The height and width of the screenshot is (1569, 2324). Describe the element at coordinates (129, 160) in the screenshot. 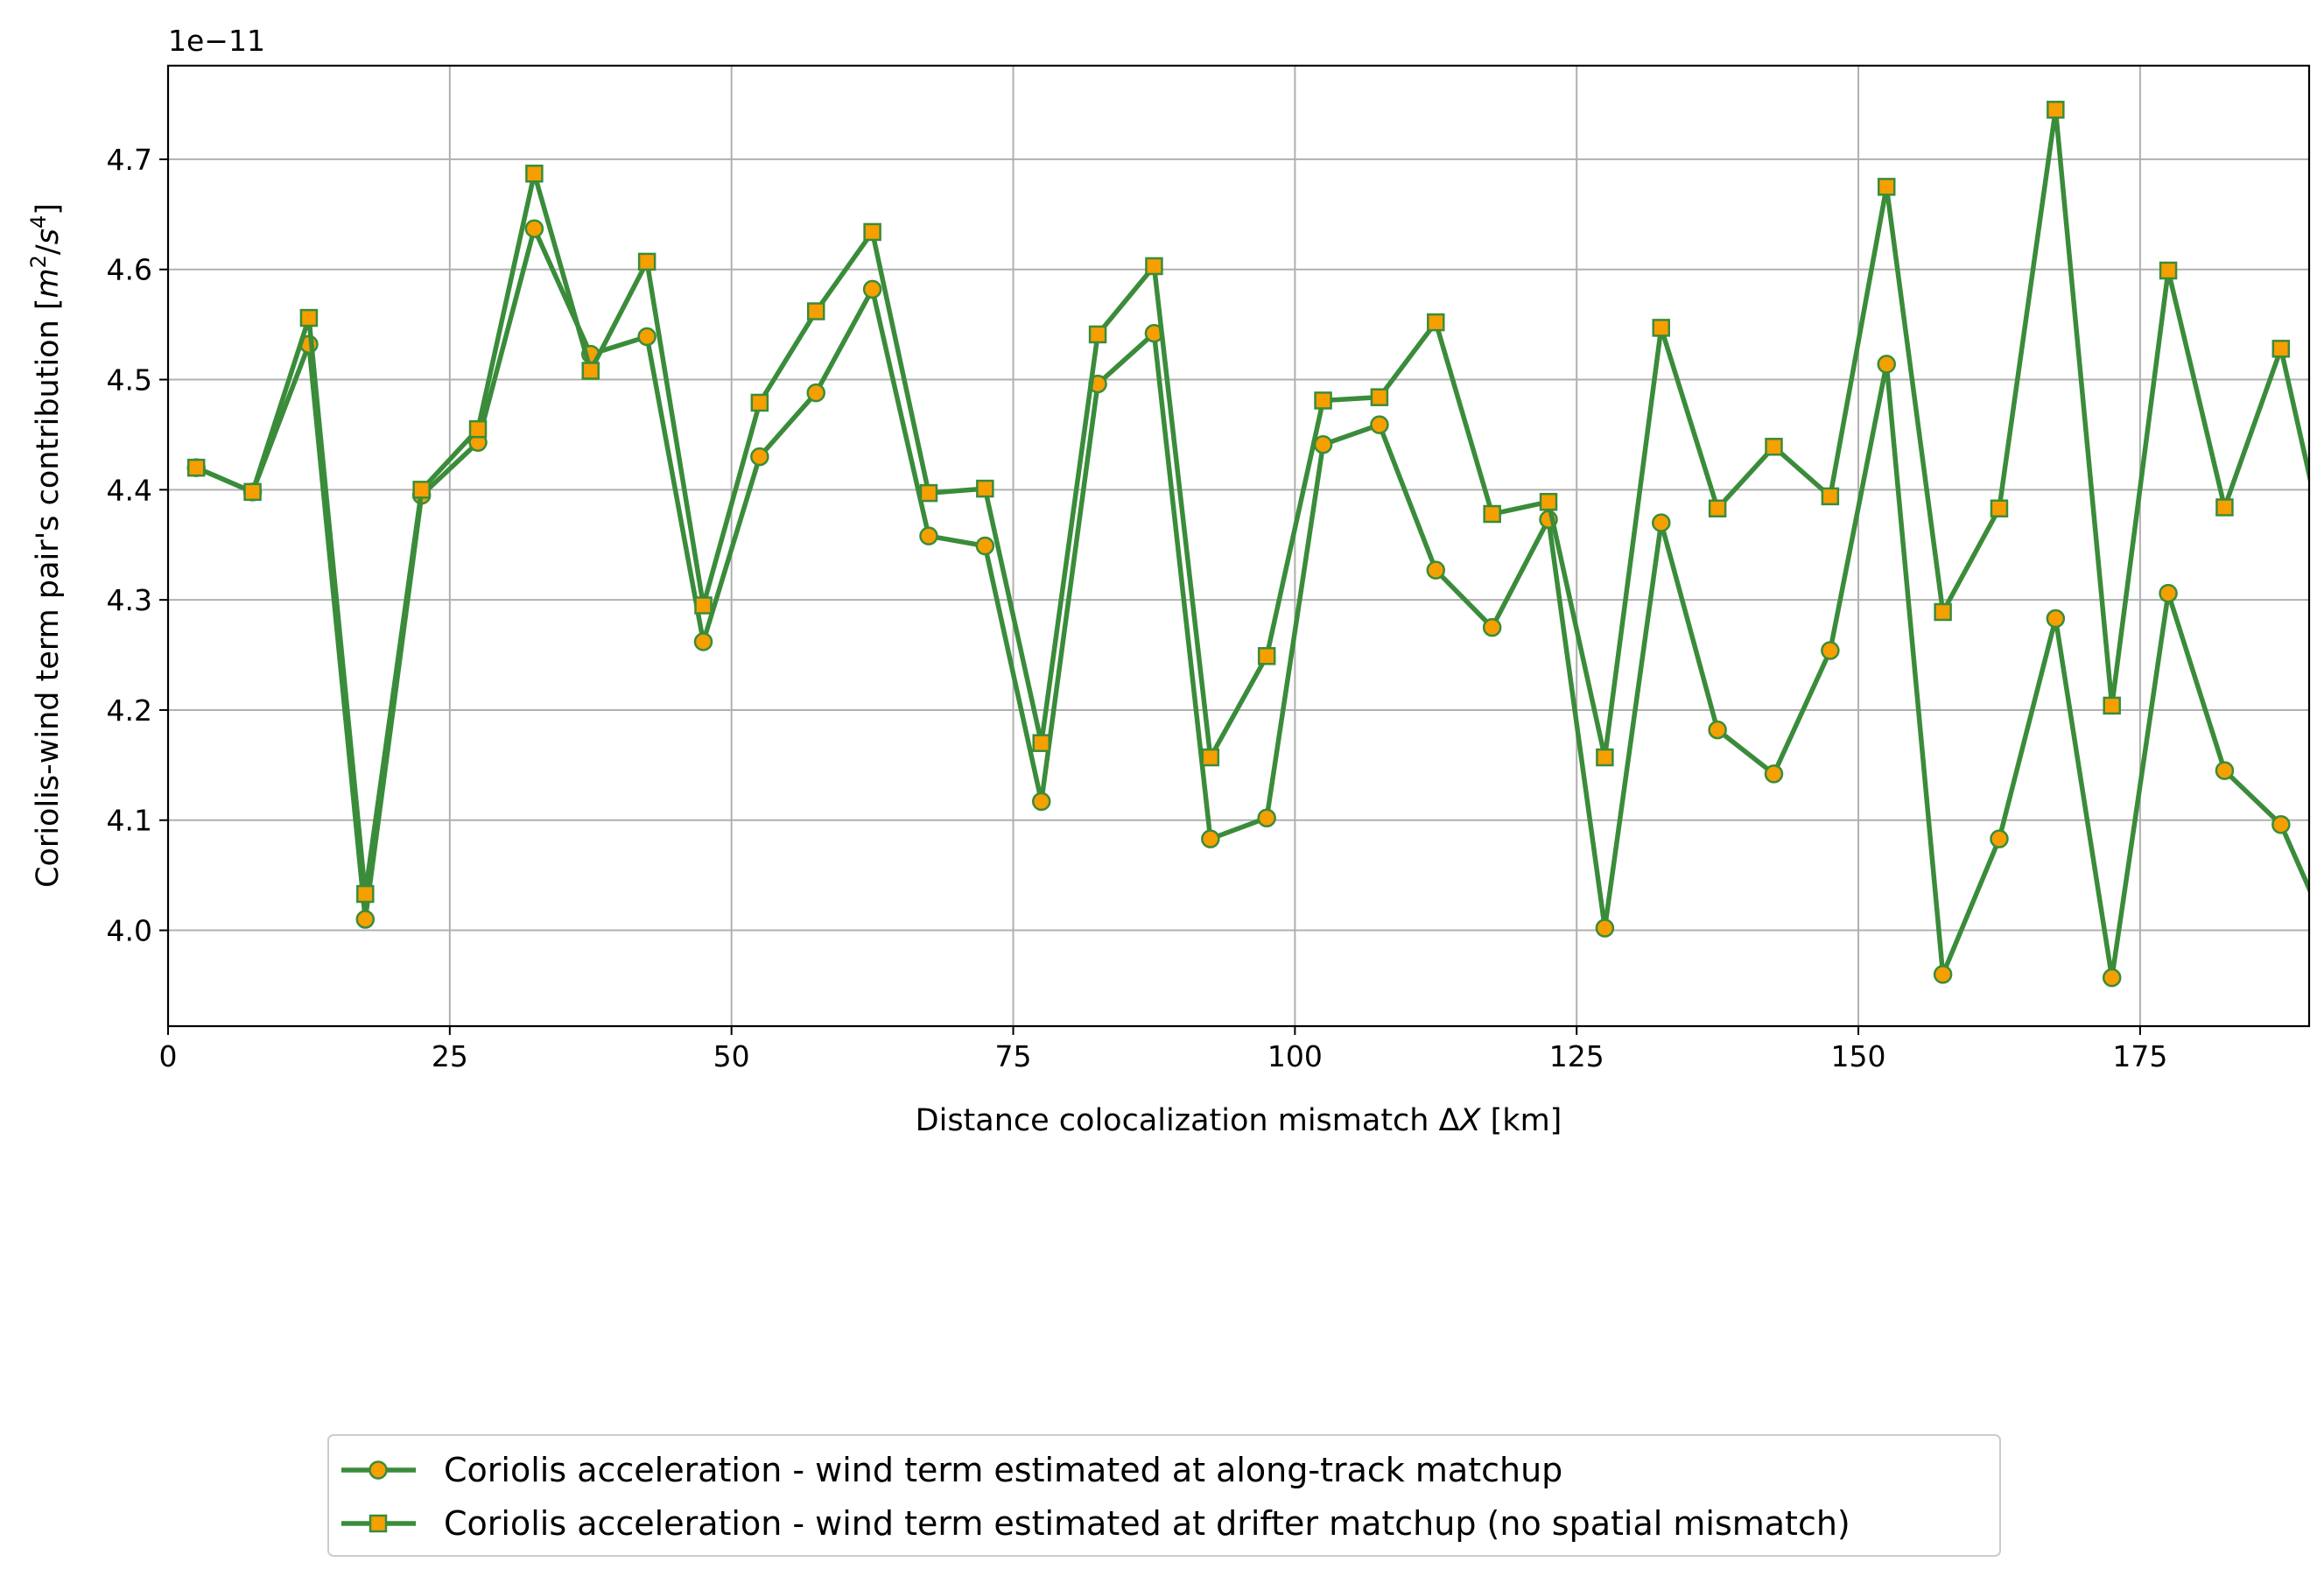

I see `y-tick-label: 4.7` at that location.